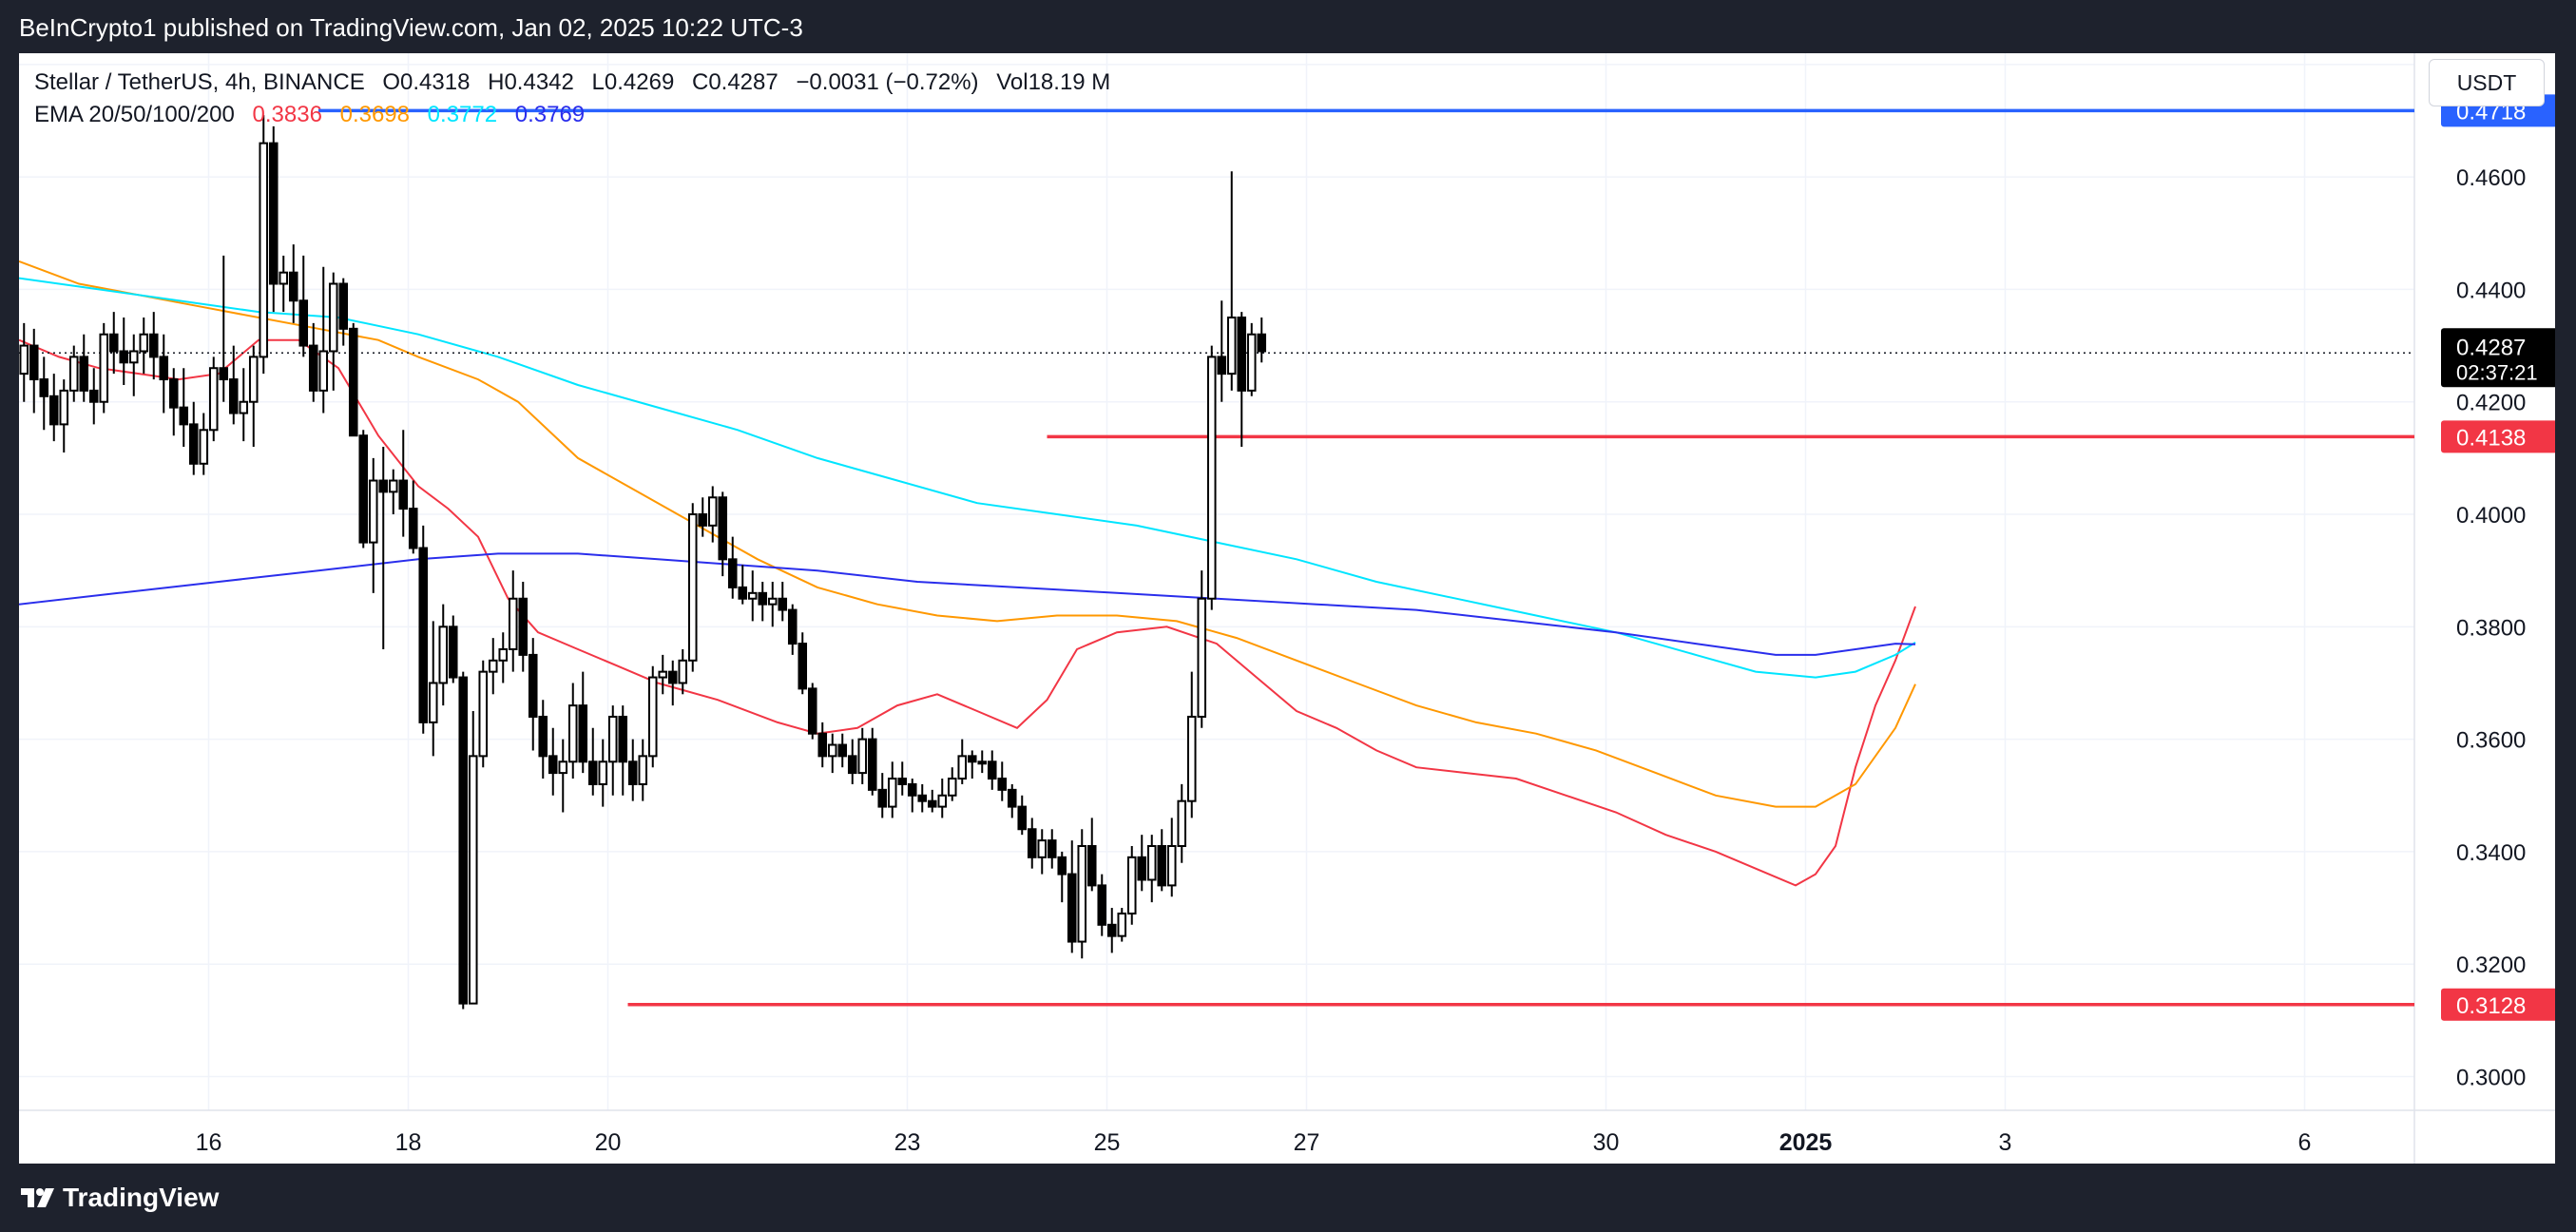  I want to click on footer-brand: TradingView, so click(141, 1197).